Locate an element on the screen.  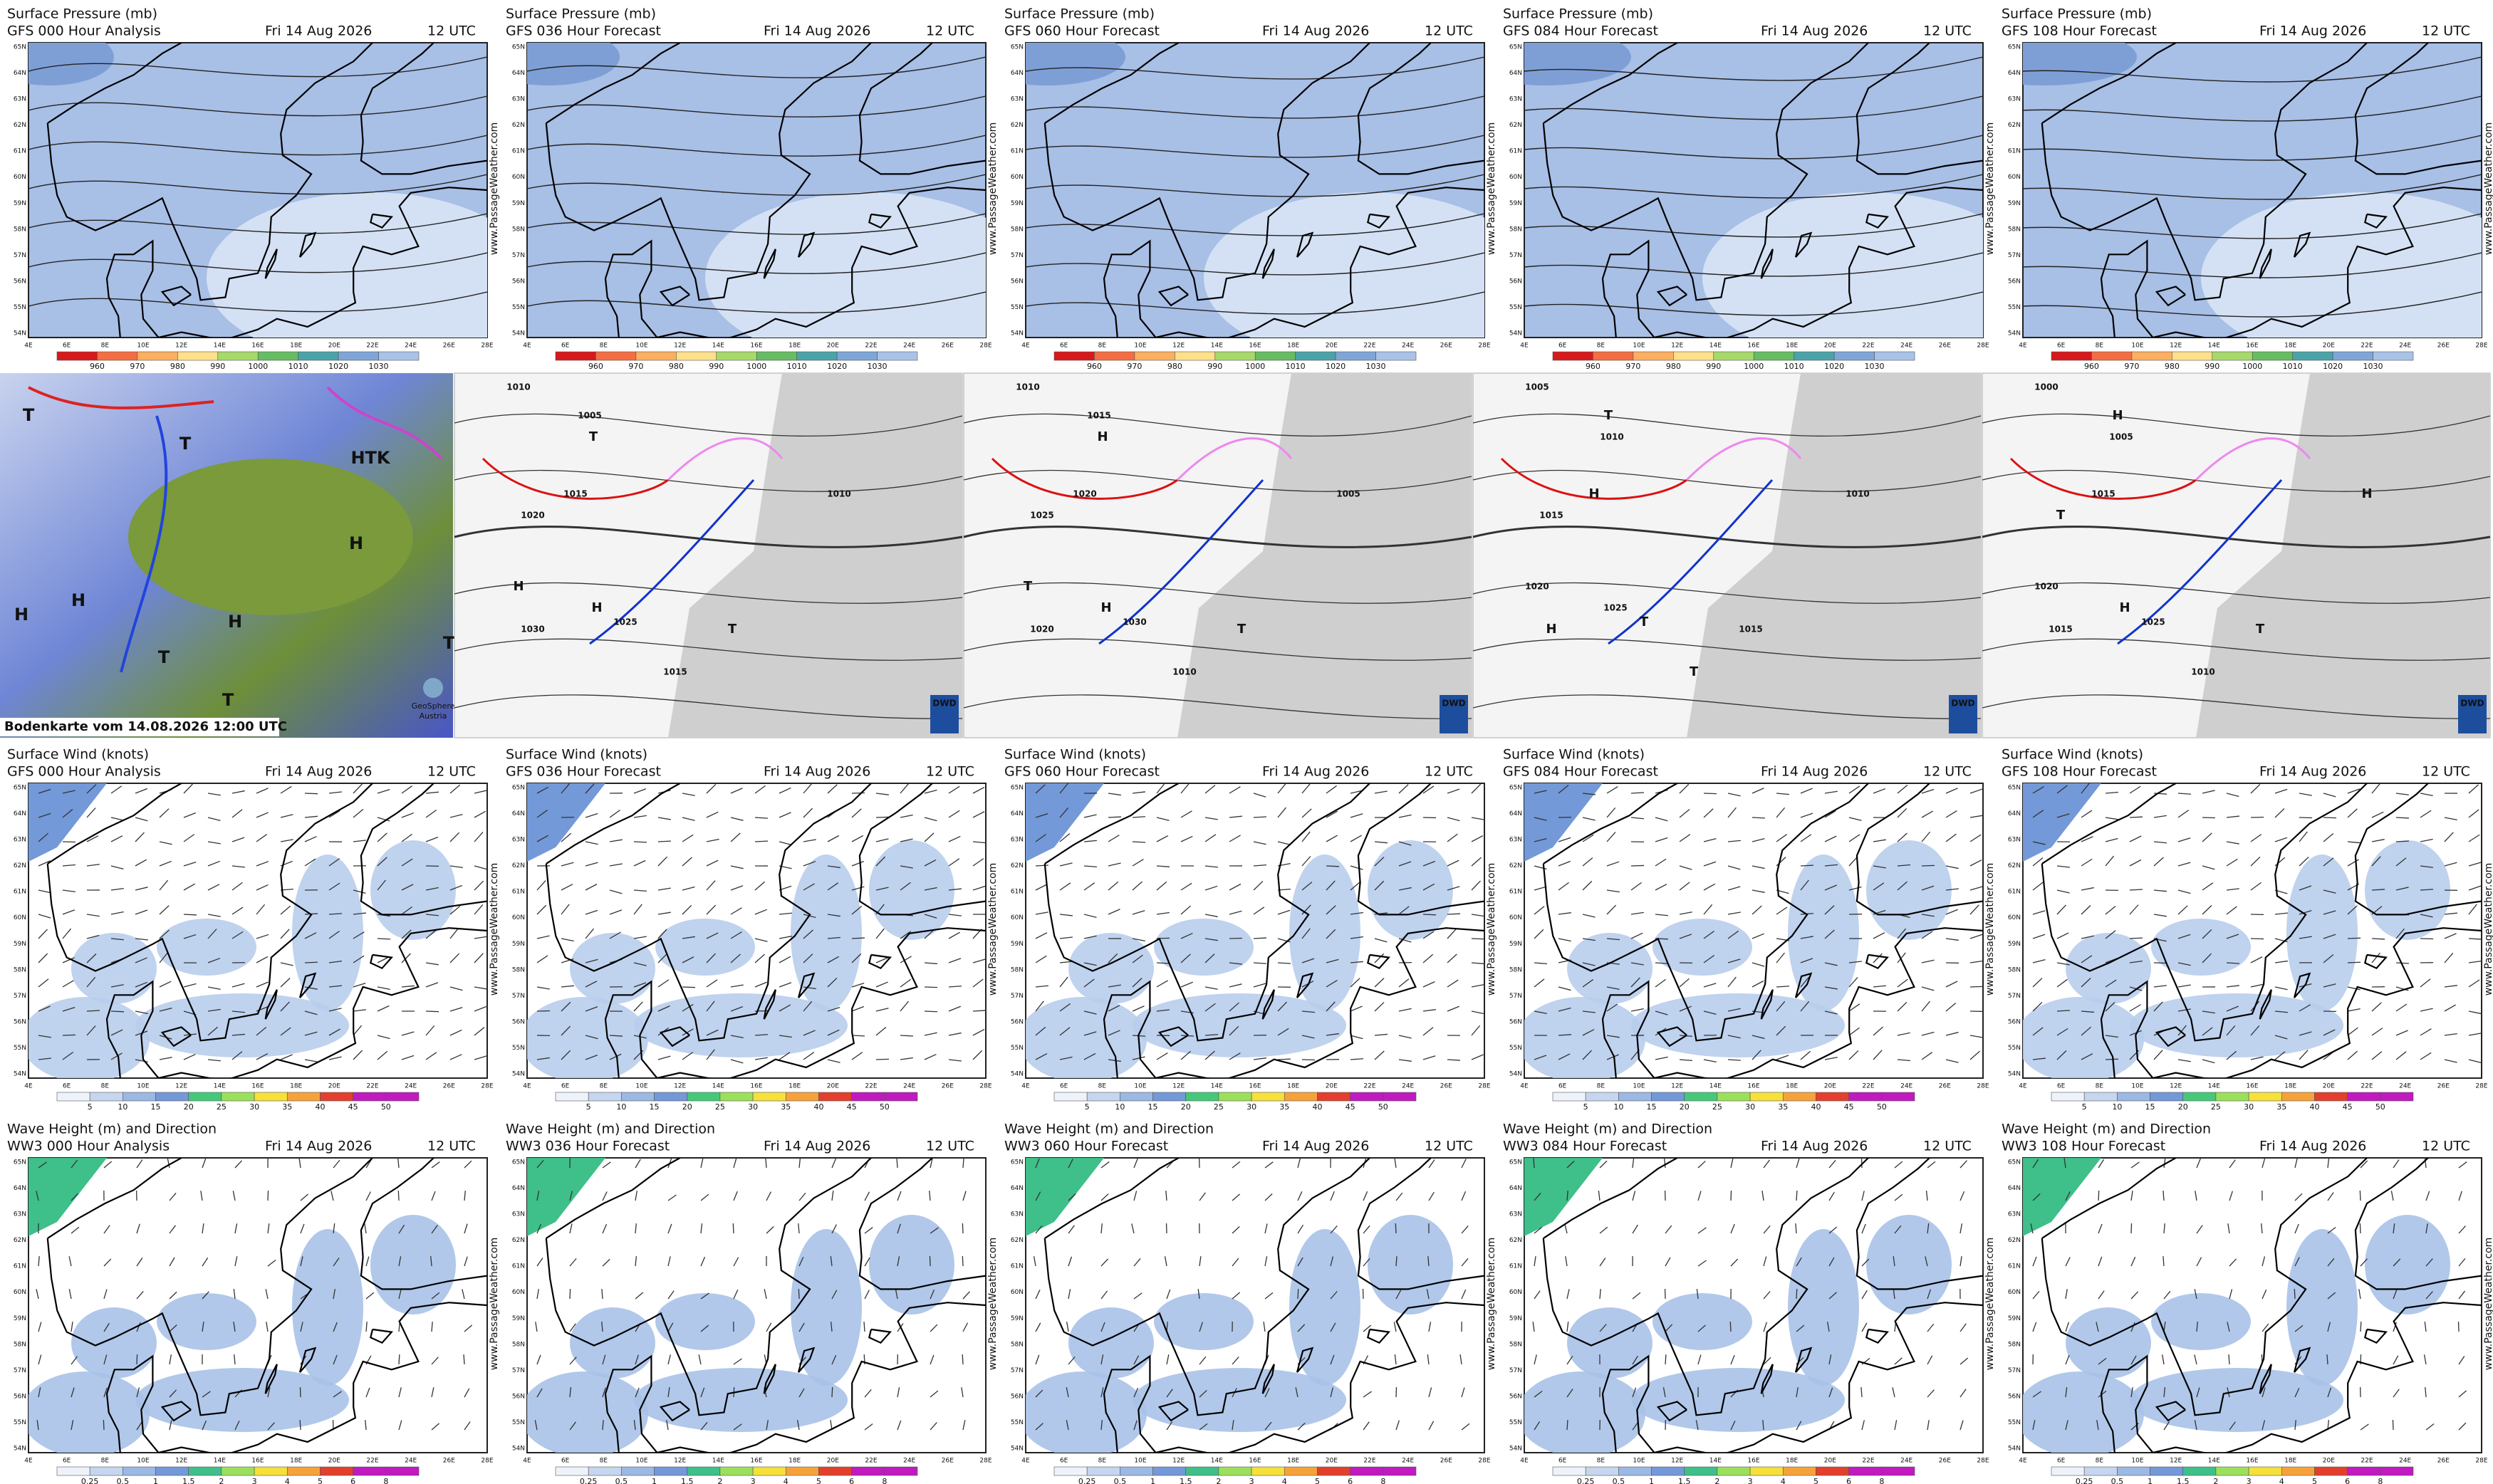
lon-label: 4E is located at coordinates (527, 1461).